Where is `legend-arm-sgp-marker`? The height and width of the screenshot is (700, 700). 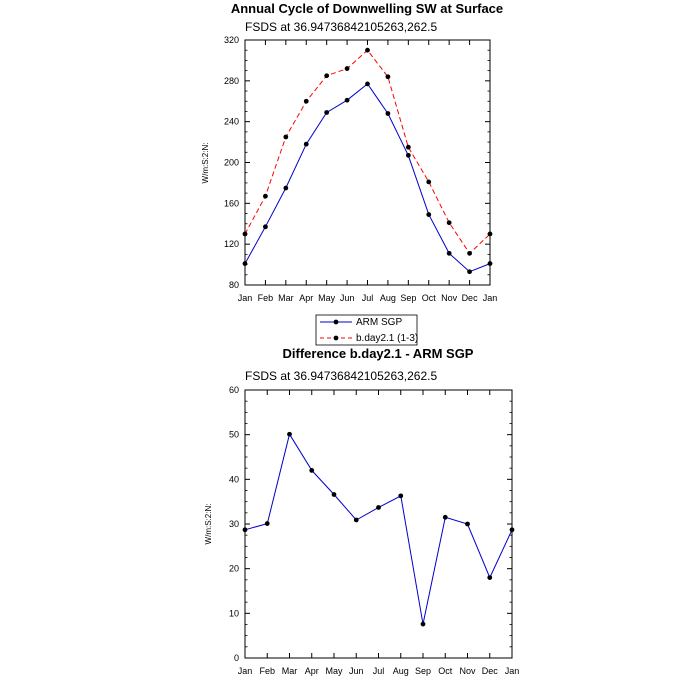 legend-arm-sgp-marker is located at coordinates (336, 322).